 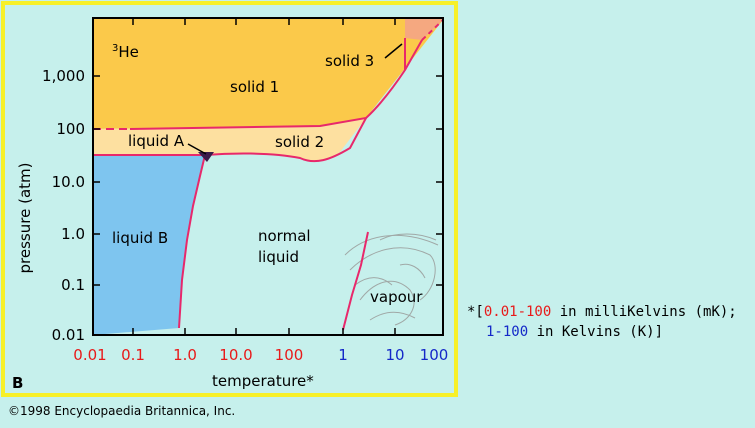 What do you see at coordinates (63, 76) in the screenshot?
I see `y-tick-label: 1,000` at bounding box center [63, 76].